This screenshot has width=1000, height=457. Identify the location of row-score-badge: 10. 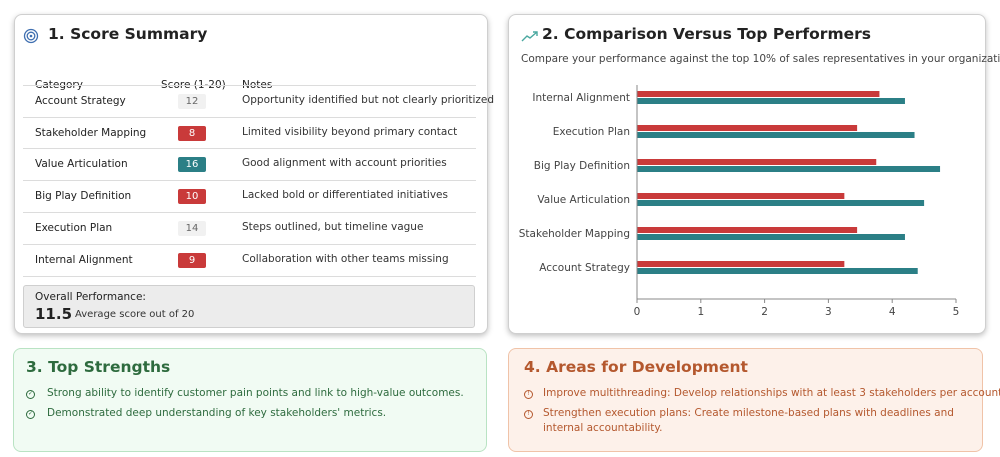
(192, 196).